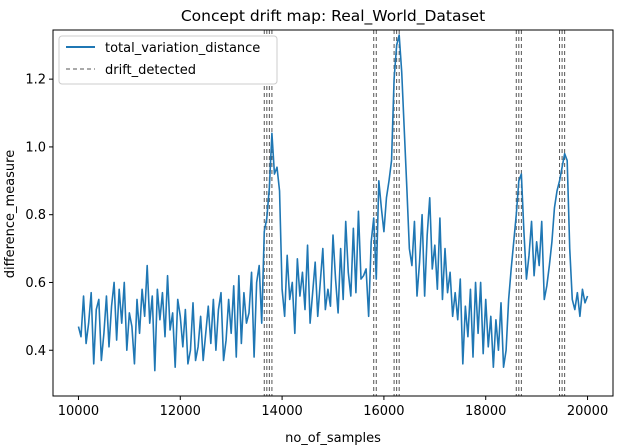  What do you see at coordinates (180, 411) in the screenshot?
I see `x-tick-label-1: 12000` at bounding box center [180, 411].